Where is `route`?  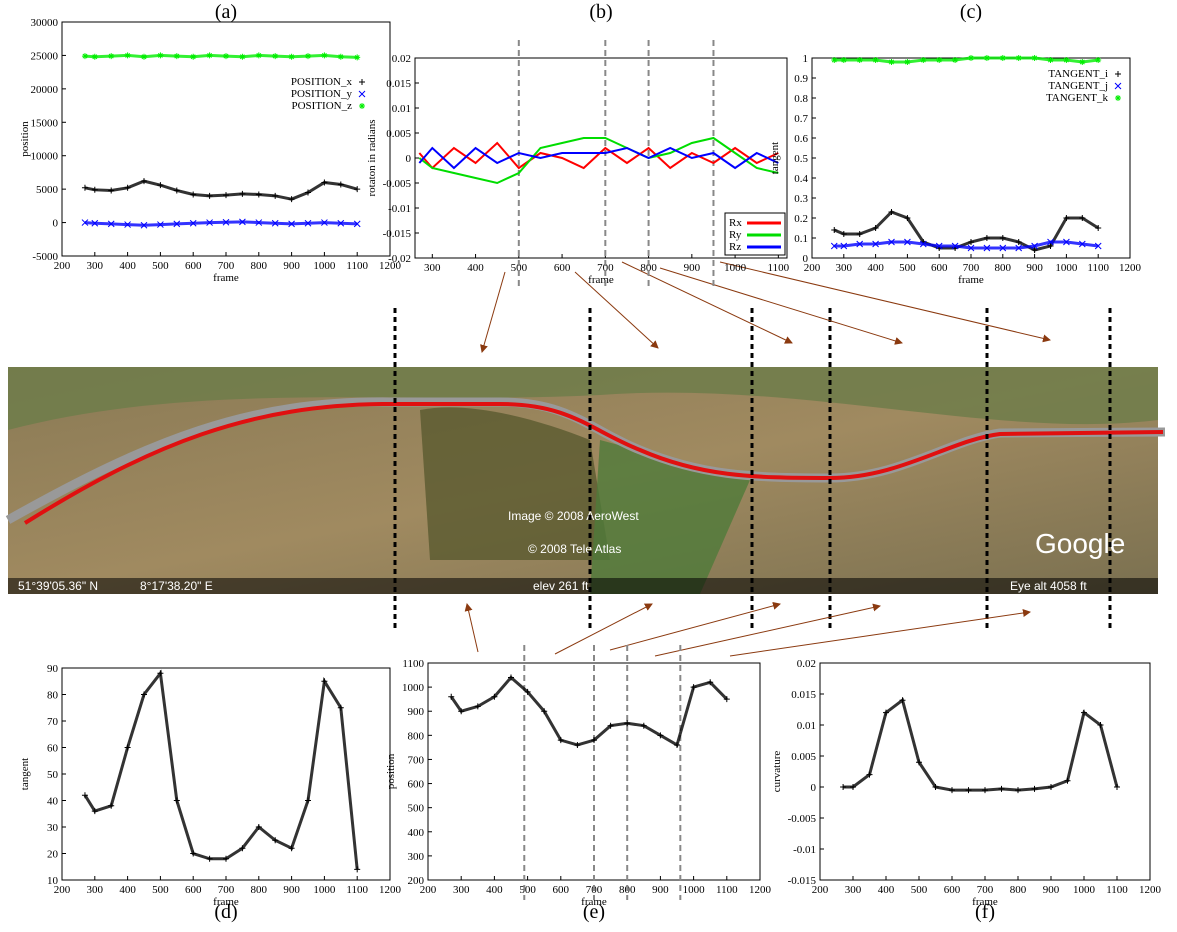 route is located at coordinates (593, 463).